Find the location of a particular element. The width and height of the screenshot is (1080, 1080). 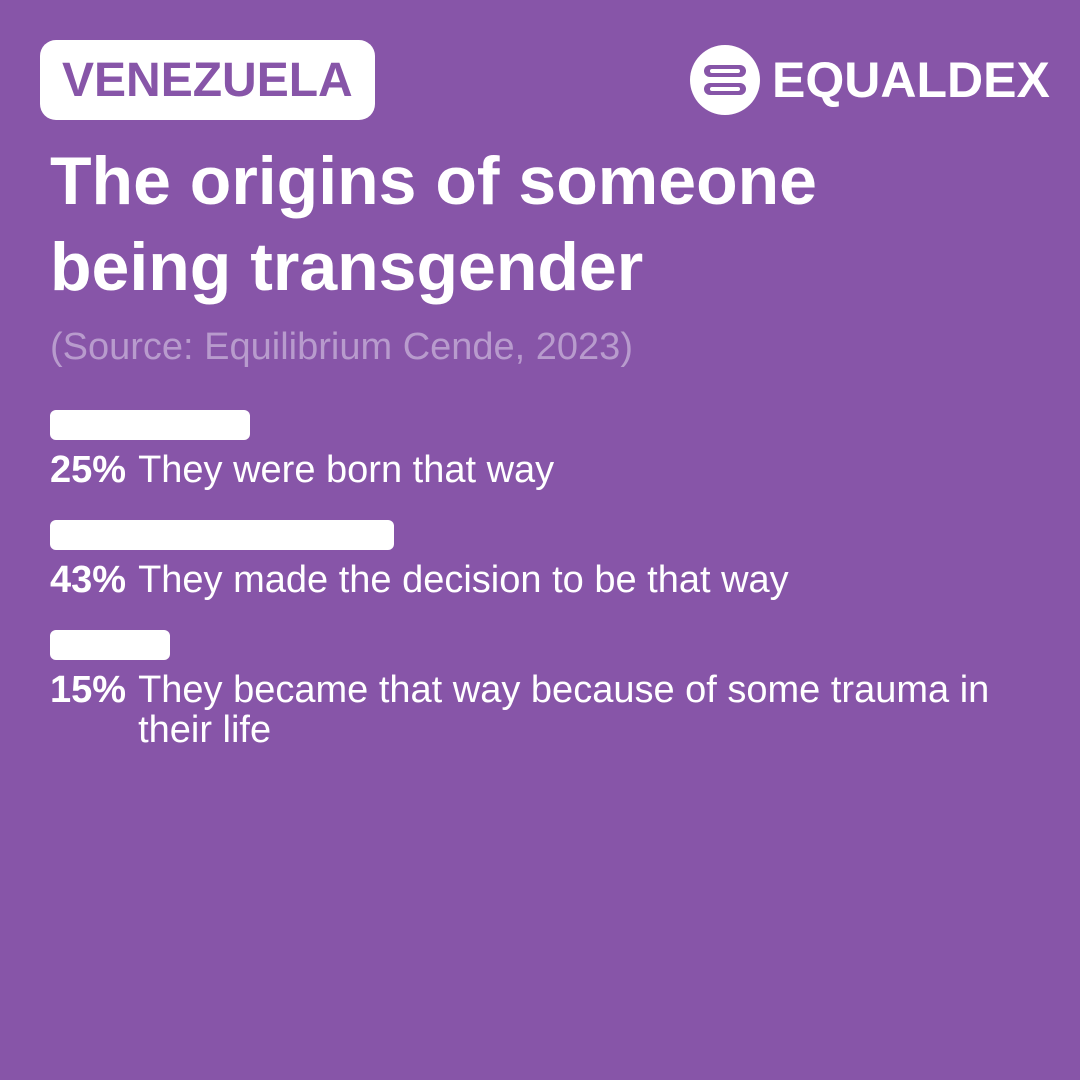

category-label: They were born that way is located at coordinates (346, 470).